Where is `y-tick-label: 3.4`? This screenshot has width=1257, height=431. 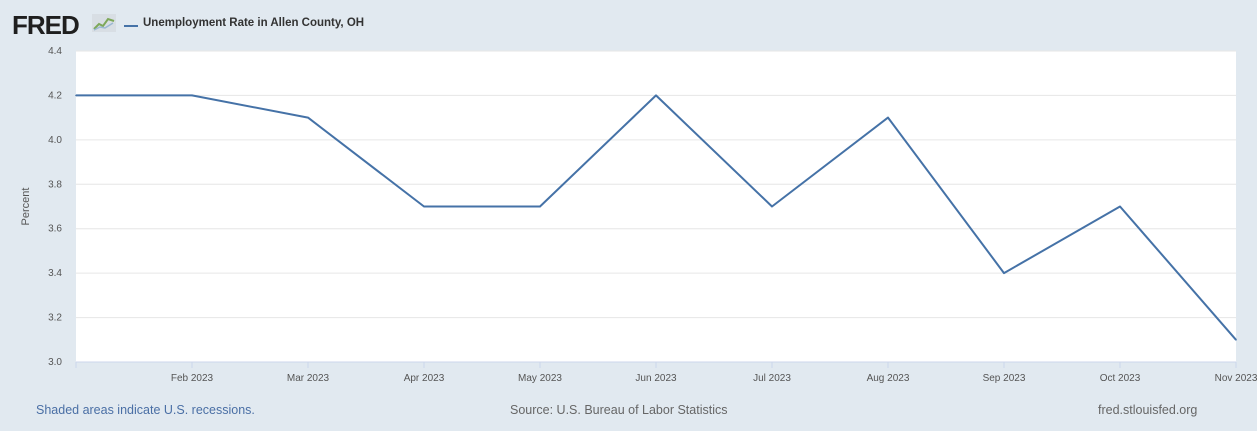 y-tick-label: 3.4 is located at coordinates (55, 273).